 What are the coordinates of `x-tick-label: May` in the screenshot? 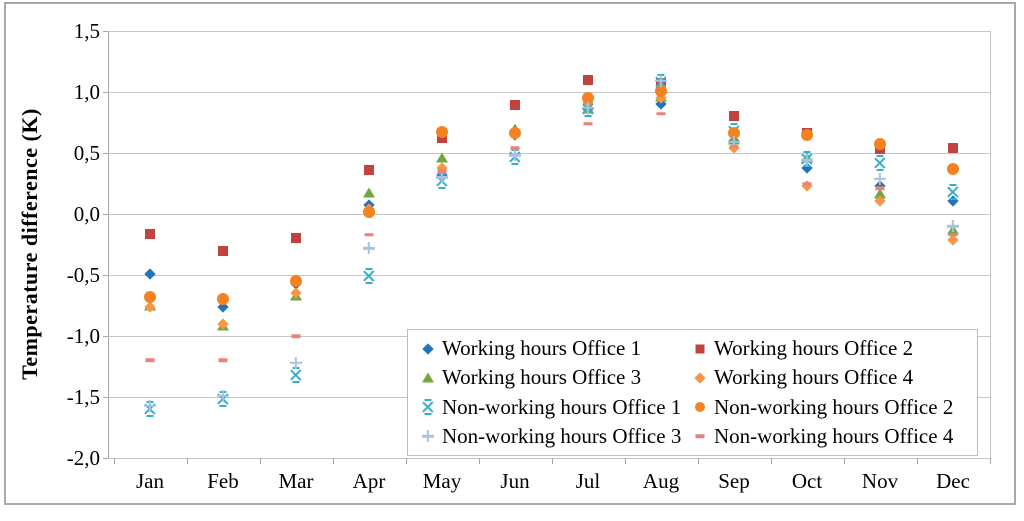 It's located at (442, 481).